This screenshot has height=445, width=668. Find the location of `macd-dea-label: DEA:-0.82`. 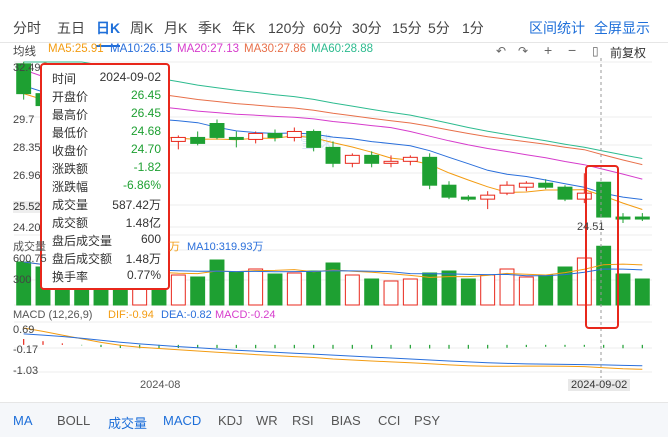

macd-dea-label: DEA:-0.82 is located at coordinates (186, 315).